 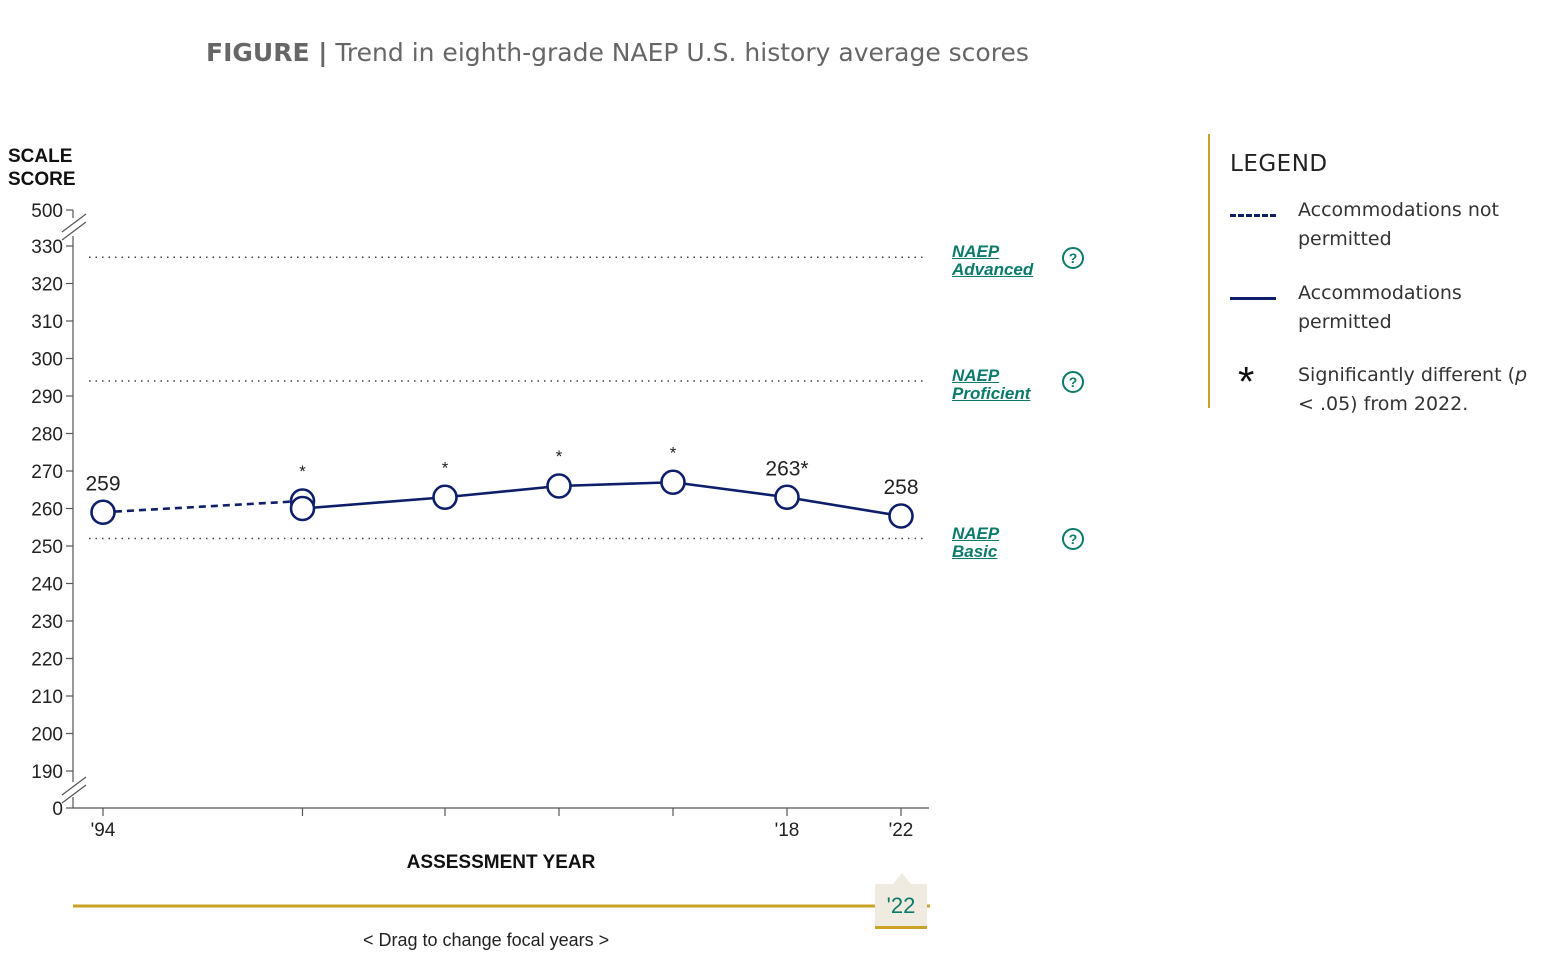 What do you see at coordinates (902, 878) in the screenshot?
I see `slider-handle-pointer` at bounding box center [902, 878].